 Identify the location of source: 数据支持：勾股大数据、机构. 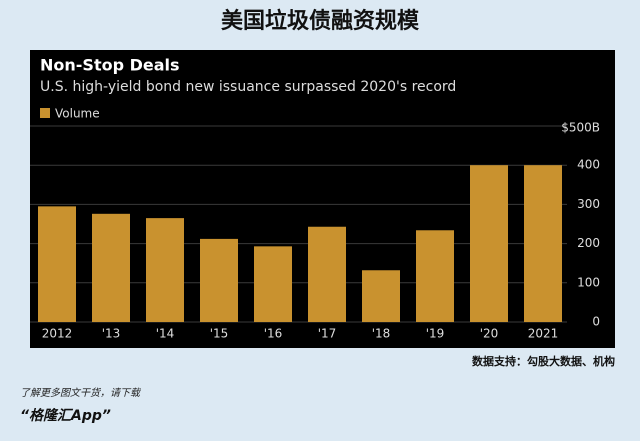
(543, 361).